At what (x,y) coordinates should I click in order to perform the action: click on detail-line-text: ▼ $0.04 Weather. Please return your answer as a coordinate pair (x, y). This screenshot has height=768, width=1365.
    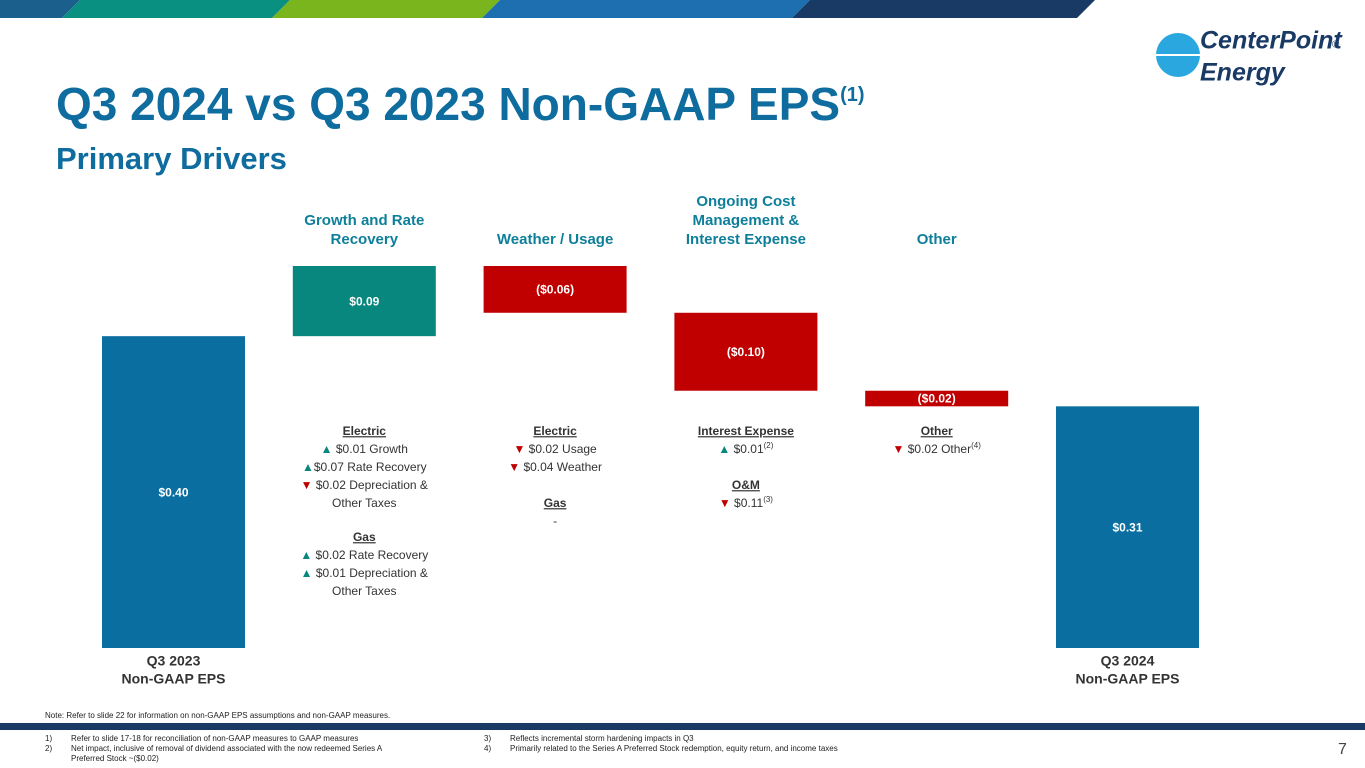
    Looking at the image, I should click on (555, 467).